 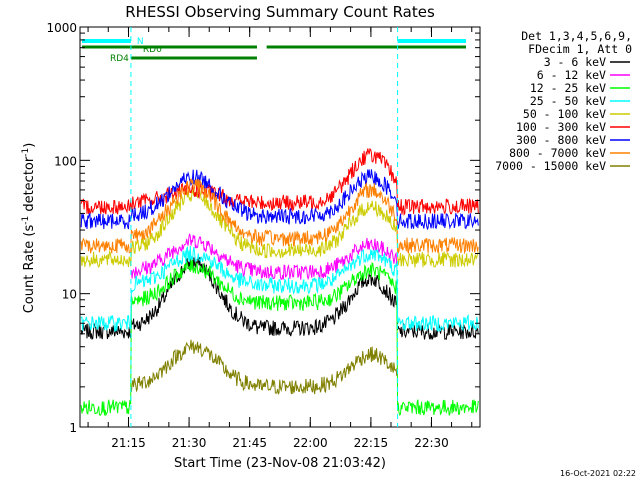 I want to click on x-axis-label: Start Time (23-Nov-08 21:03:42), so click(x=280, y=463).